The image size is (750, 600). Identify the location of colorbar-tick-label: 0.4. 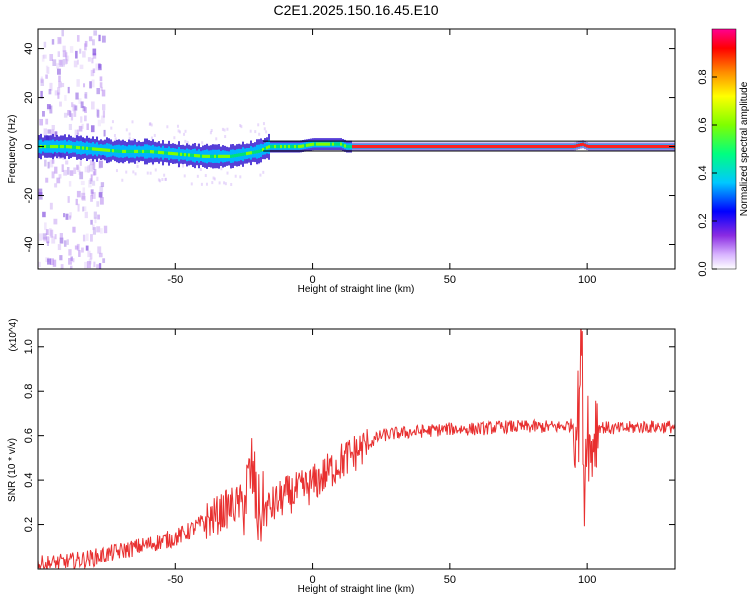
(703, 172).